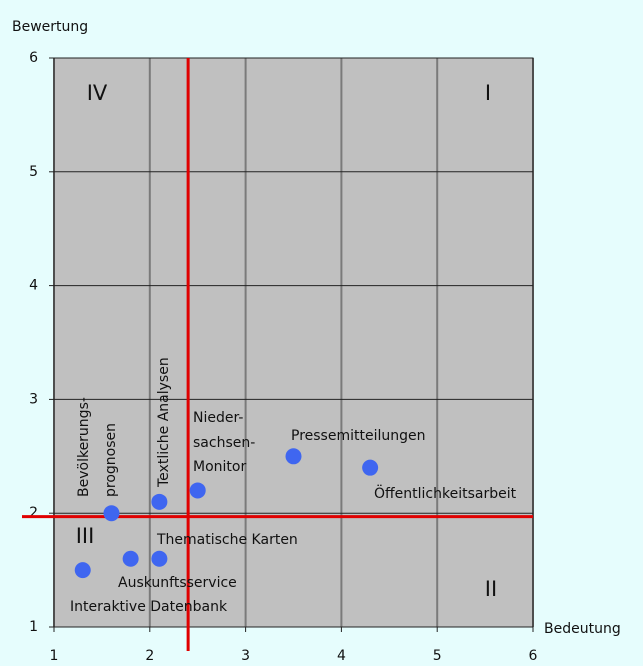  What do you see at coordinates (33, 172) in the screenshot?
I see `y-tick-label: 5` at bounding box center [33, 172].